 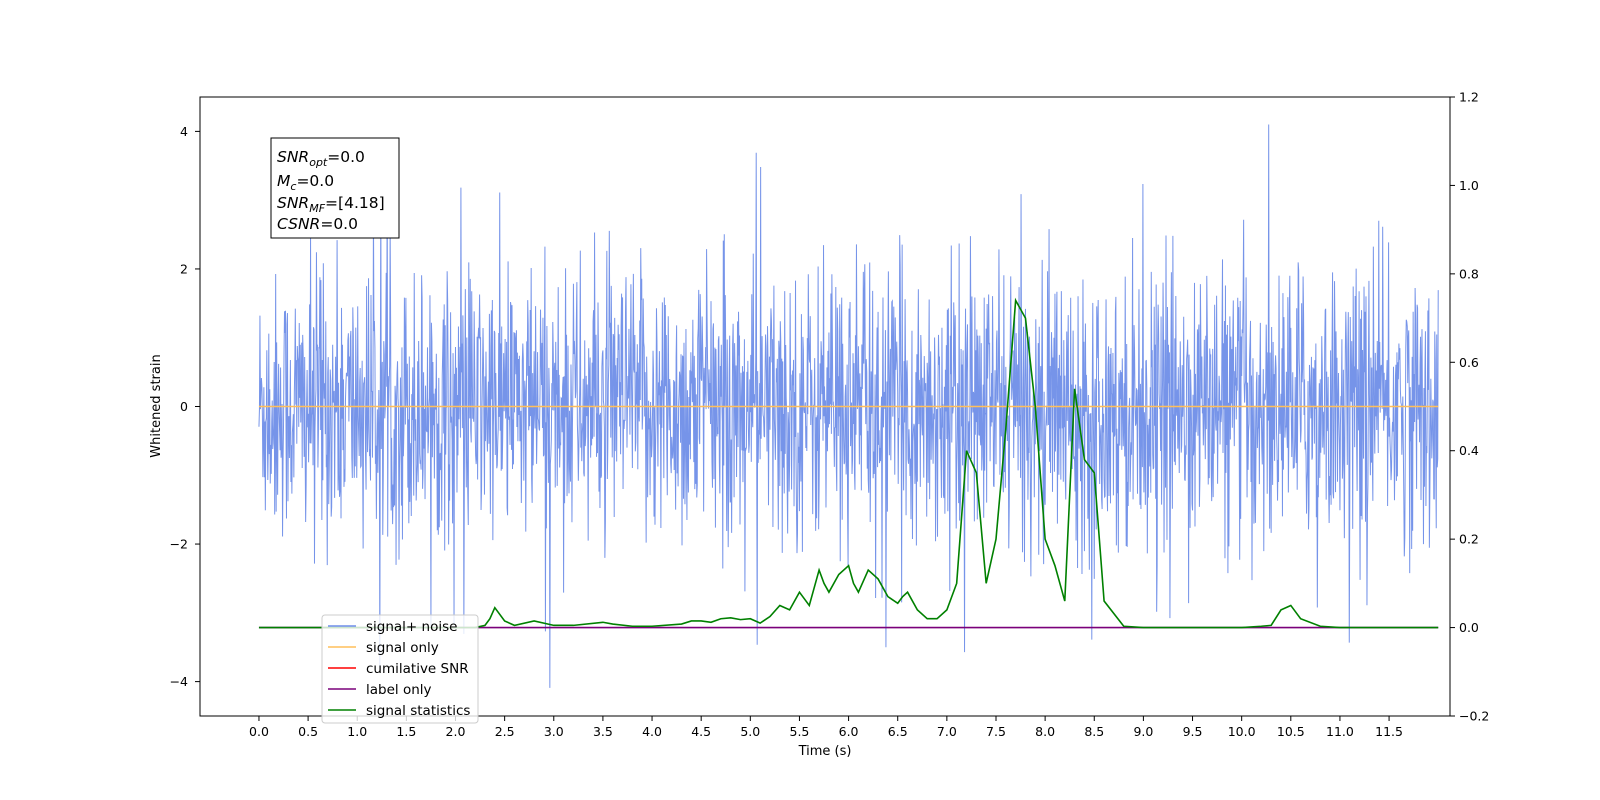 What do you see at coordinates (184, 268) in the screenshot?
I see `y-tick-label: 2` at bounding box center [184, 268].